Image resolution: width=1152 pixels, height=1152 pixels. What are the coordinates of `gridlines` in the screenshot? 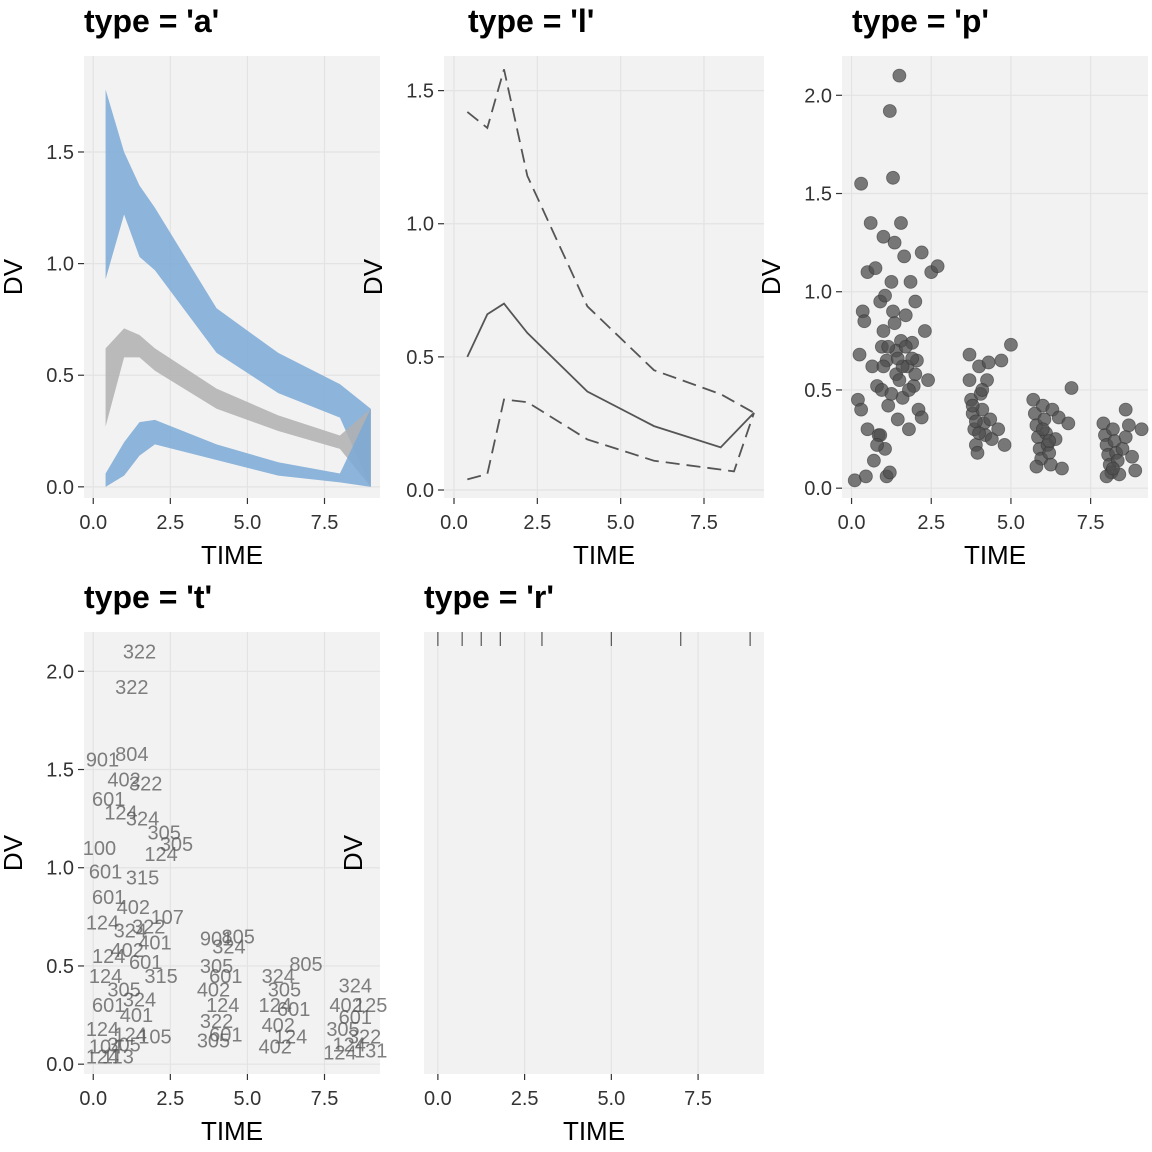 It's located at (604, 277).